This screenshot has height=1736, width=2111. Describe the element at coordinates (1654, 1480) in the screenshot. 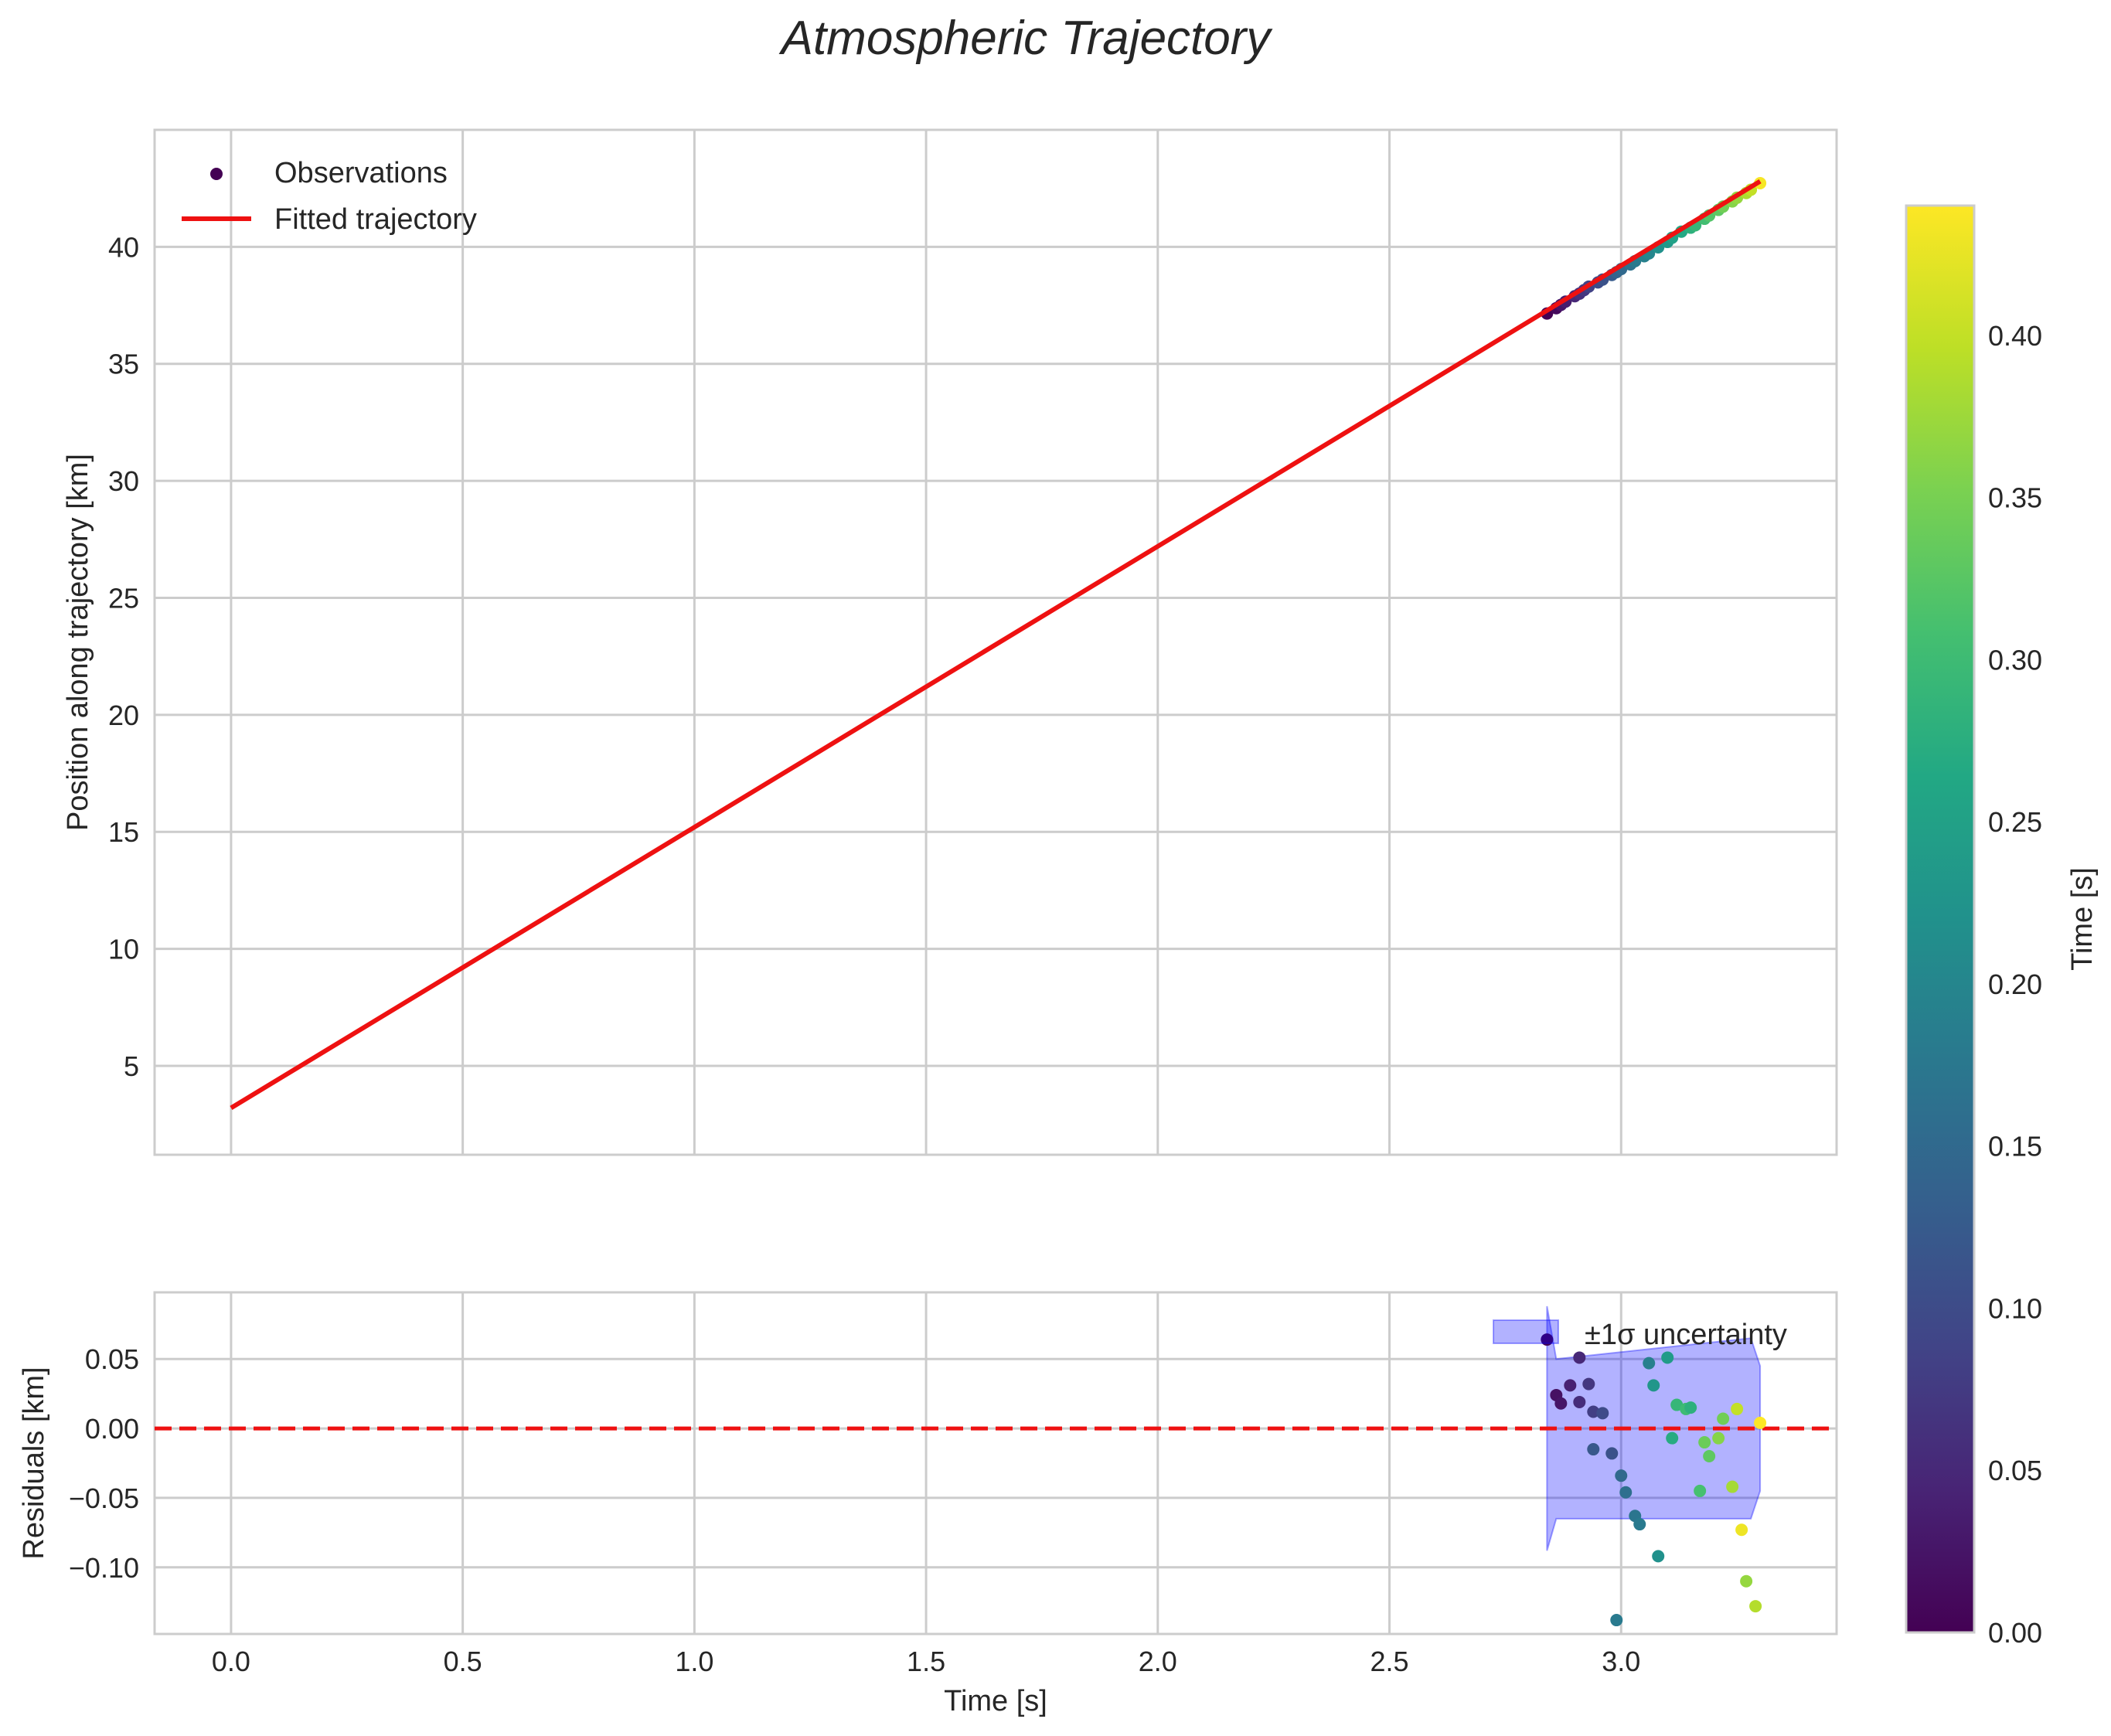

I see `residual-points` at that location.